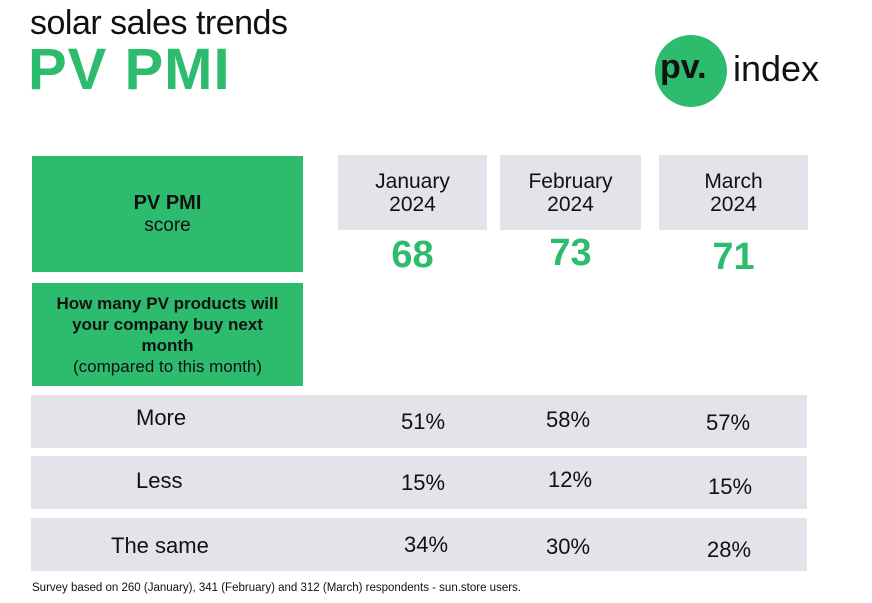 The height and width of the screenshot is (603, 872). Describe the element at coordinates (426, 544) in the screenshot. I see `cell-value: 34%` at that location.